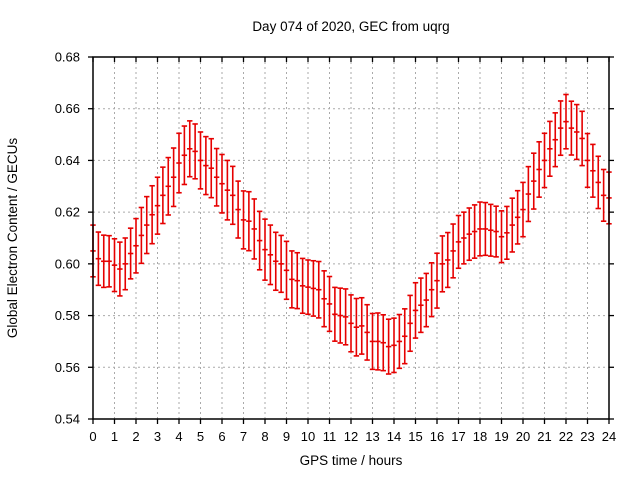  What do you see at coordinates (523, 436) in the screenshot?
I see `x-tick-label: 20` at bounding box center [523, 436].